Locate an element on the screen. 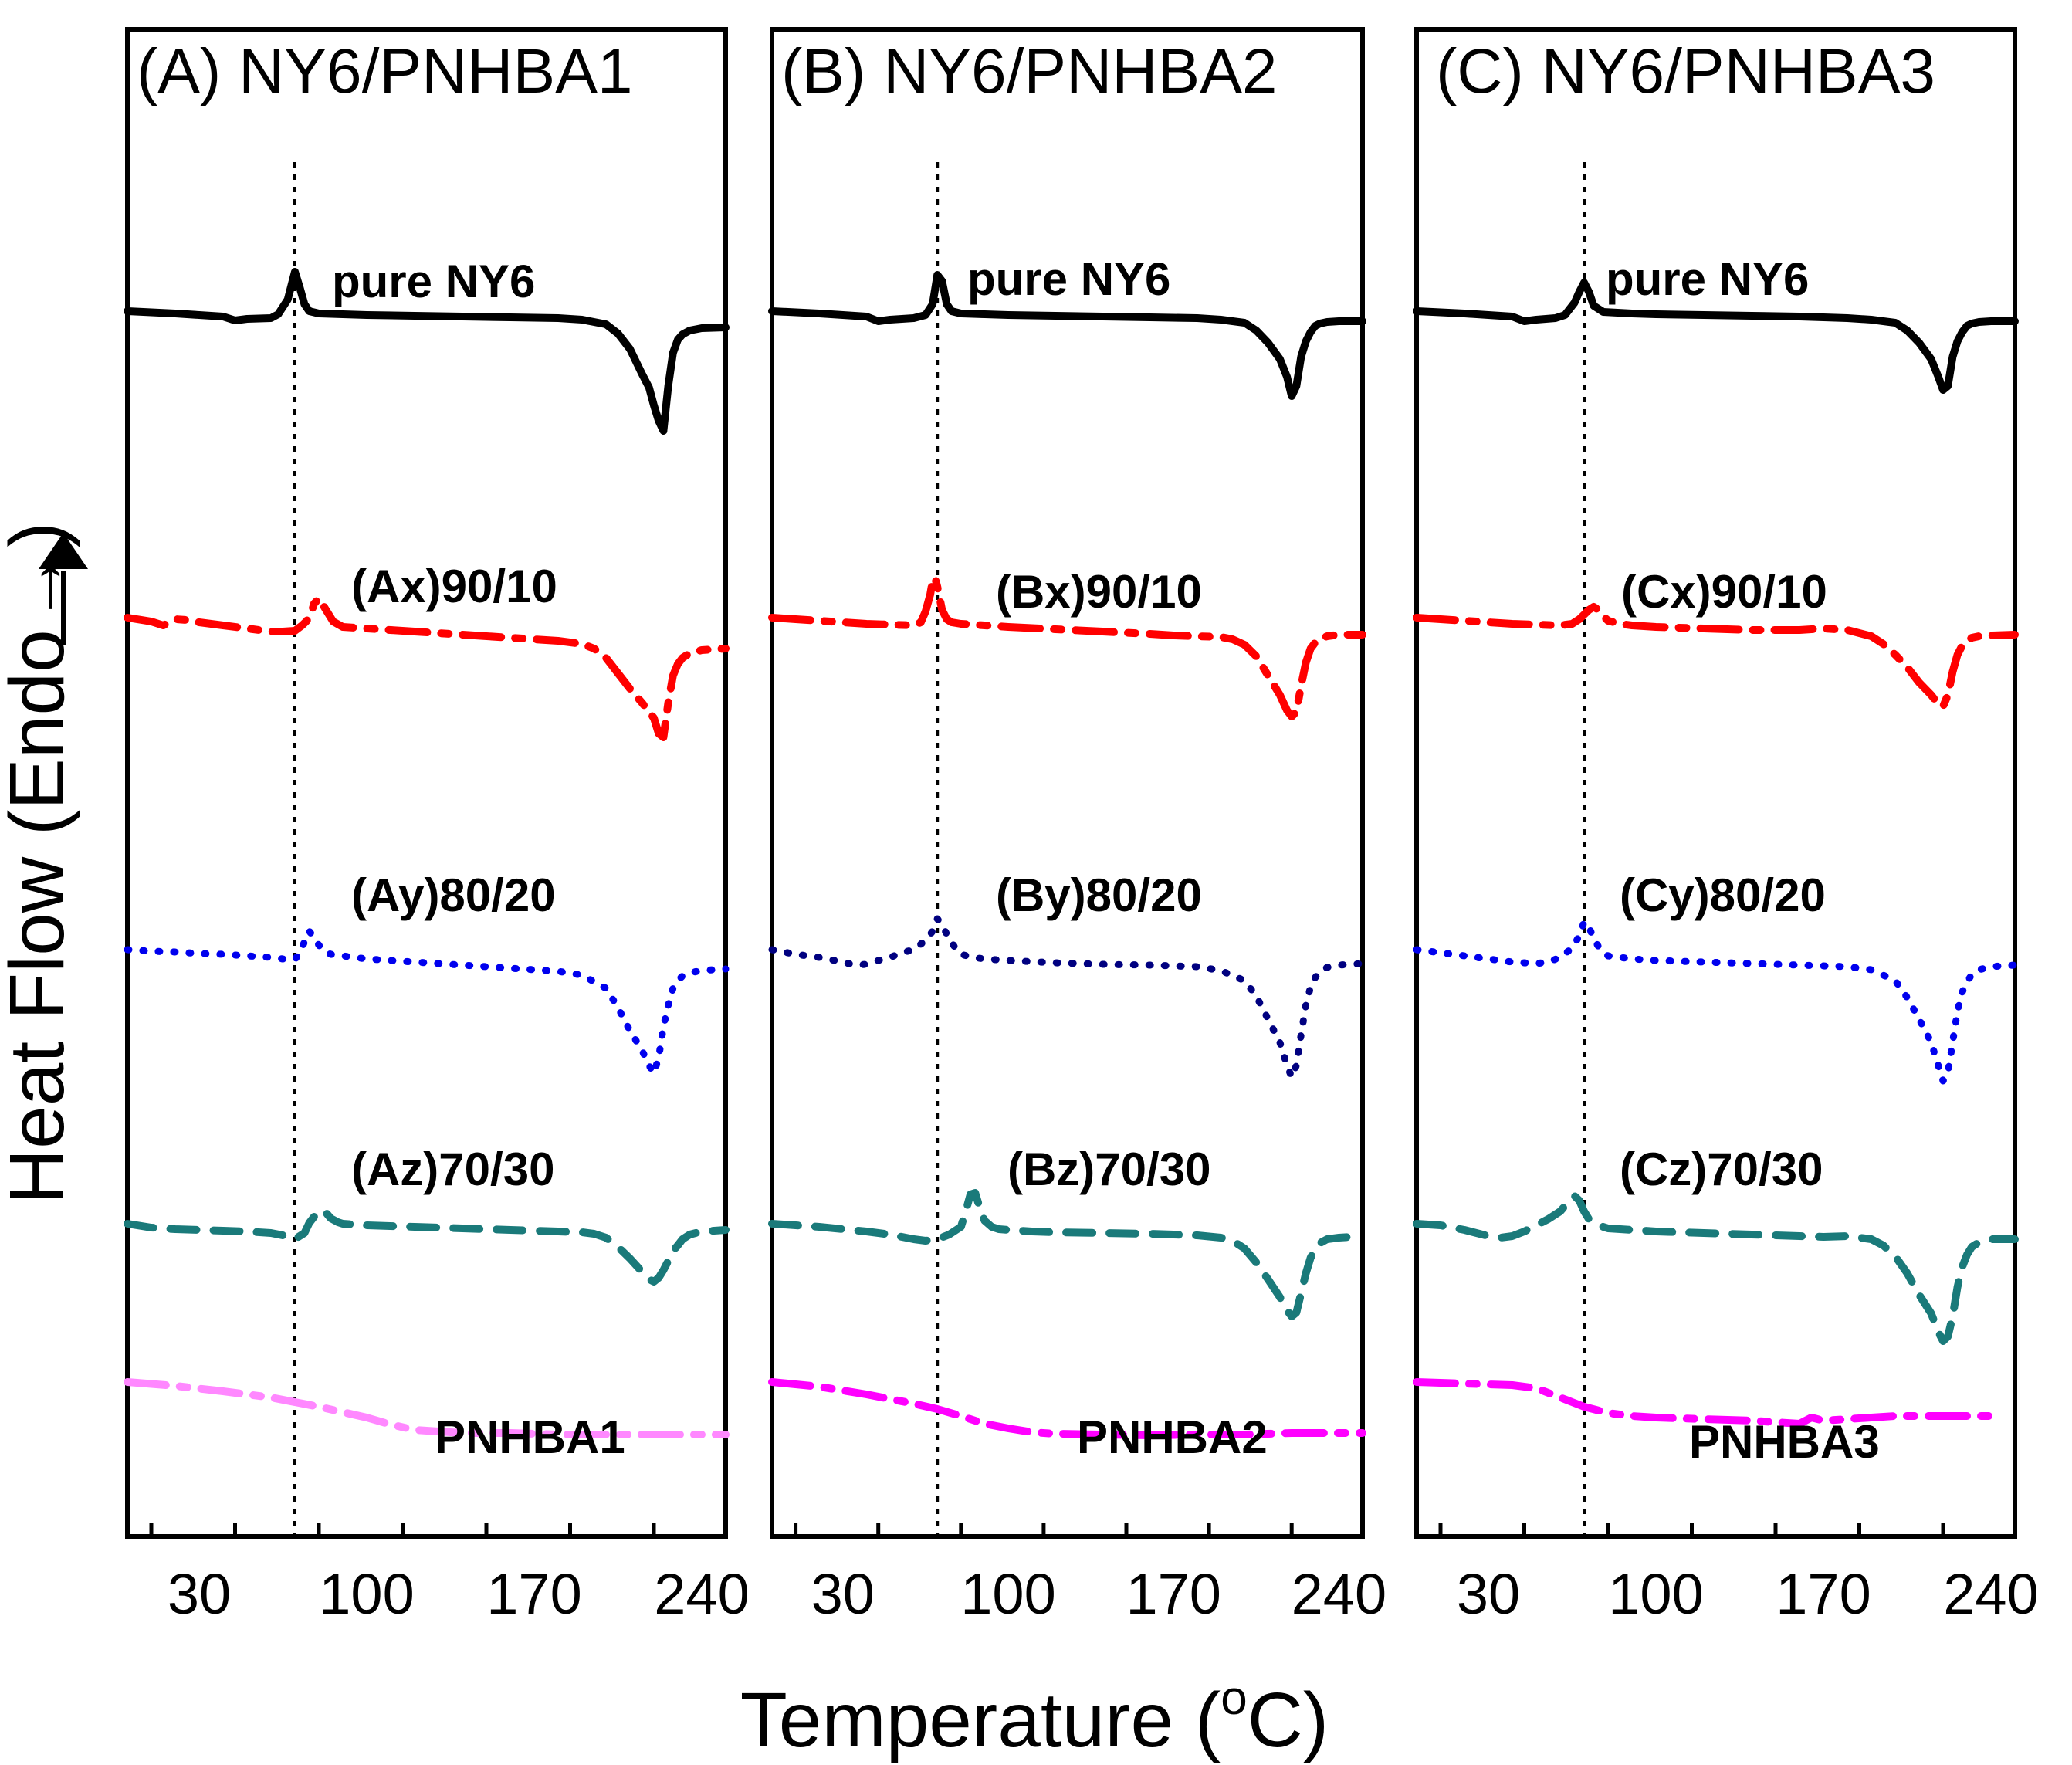  curve-label: PNHBA3 is located at coordinates (1784, 1442).